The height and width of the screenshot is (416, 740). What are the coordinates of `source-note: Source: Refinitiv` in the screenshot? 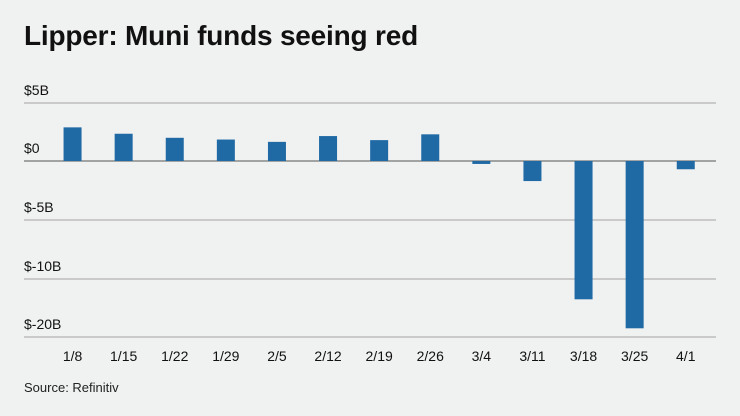 It's located at (71, 387).